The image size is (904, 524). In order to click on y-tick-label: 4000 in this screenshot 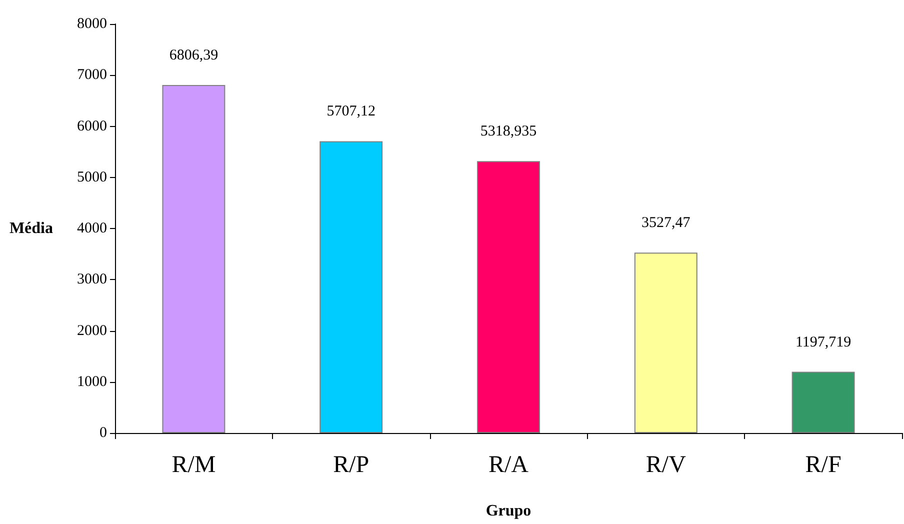, I will do `click(92, 228)`.